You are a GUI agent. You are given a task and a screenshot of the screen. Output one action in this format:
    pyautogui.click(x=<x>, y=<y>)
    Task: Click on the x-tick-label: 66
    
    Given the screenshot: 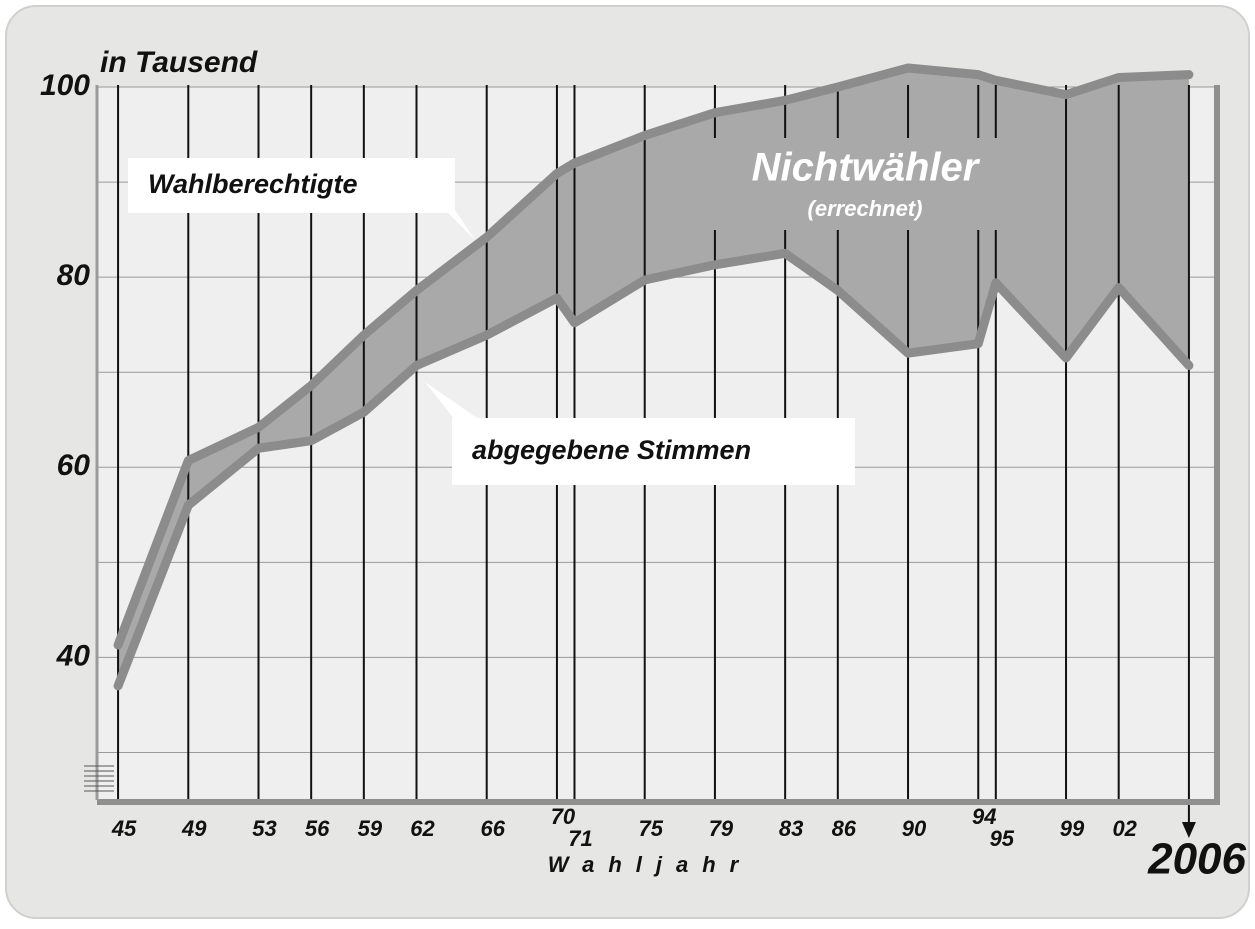 What is the action you would take?
    pyautogui.click(x=492, y=828)
    